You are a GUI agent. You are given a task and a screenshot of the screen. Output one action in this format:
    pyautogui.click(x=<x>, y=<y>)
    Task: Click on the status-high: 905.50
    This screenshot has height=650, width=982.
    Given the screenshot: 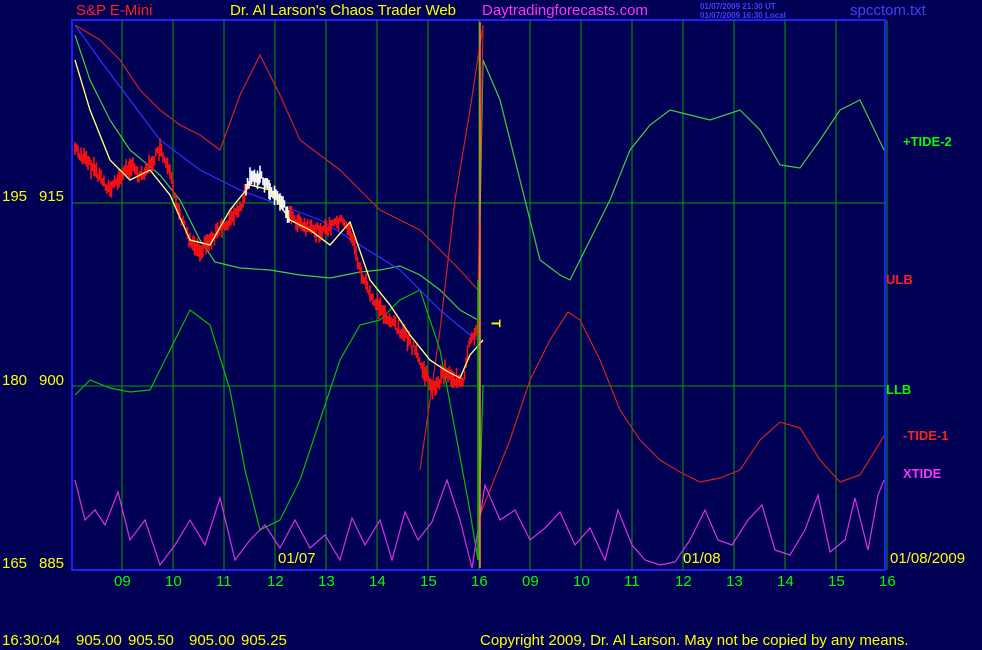 What is the action you would take?
    pyautogui.click(x=151, y=640)
    